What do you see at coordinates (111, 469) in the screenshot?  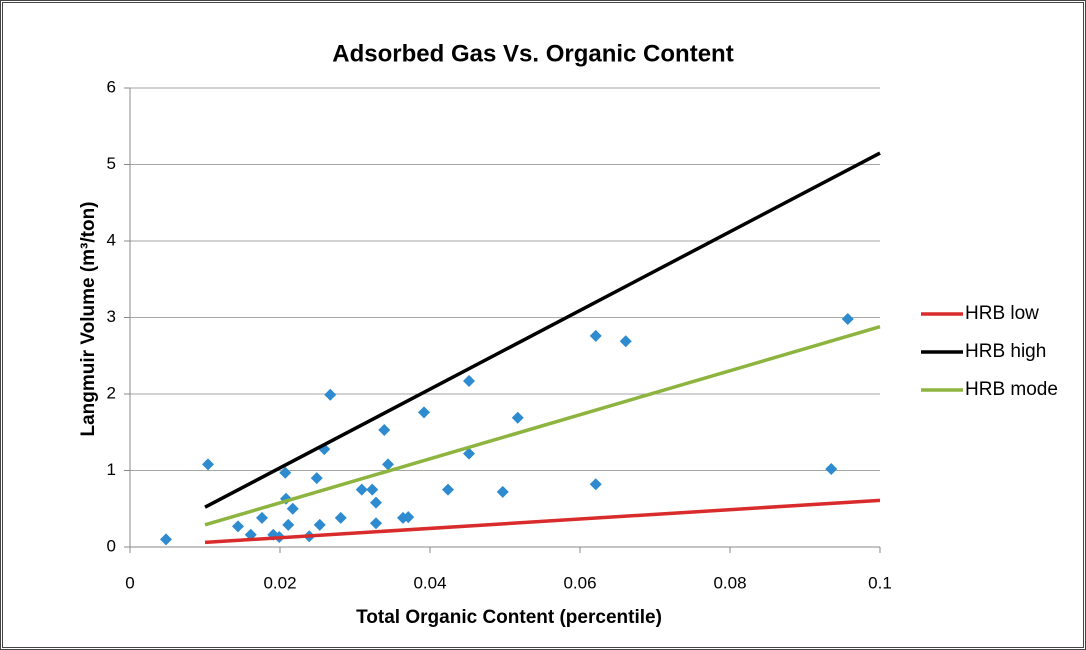 I see `y-tick-label: 1` at bounding box center [111, 469].